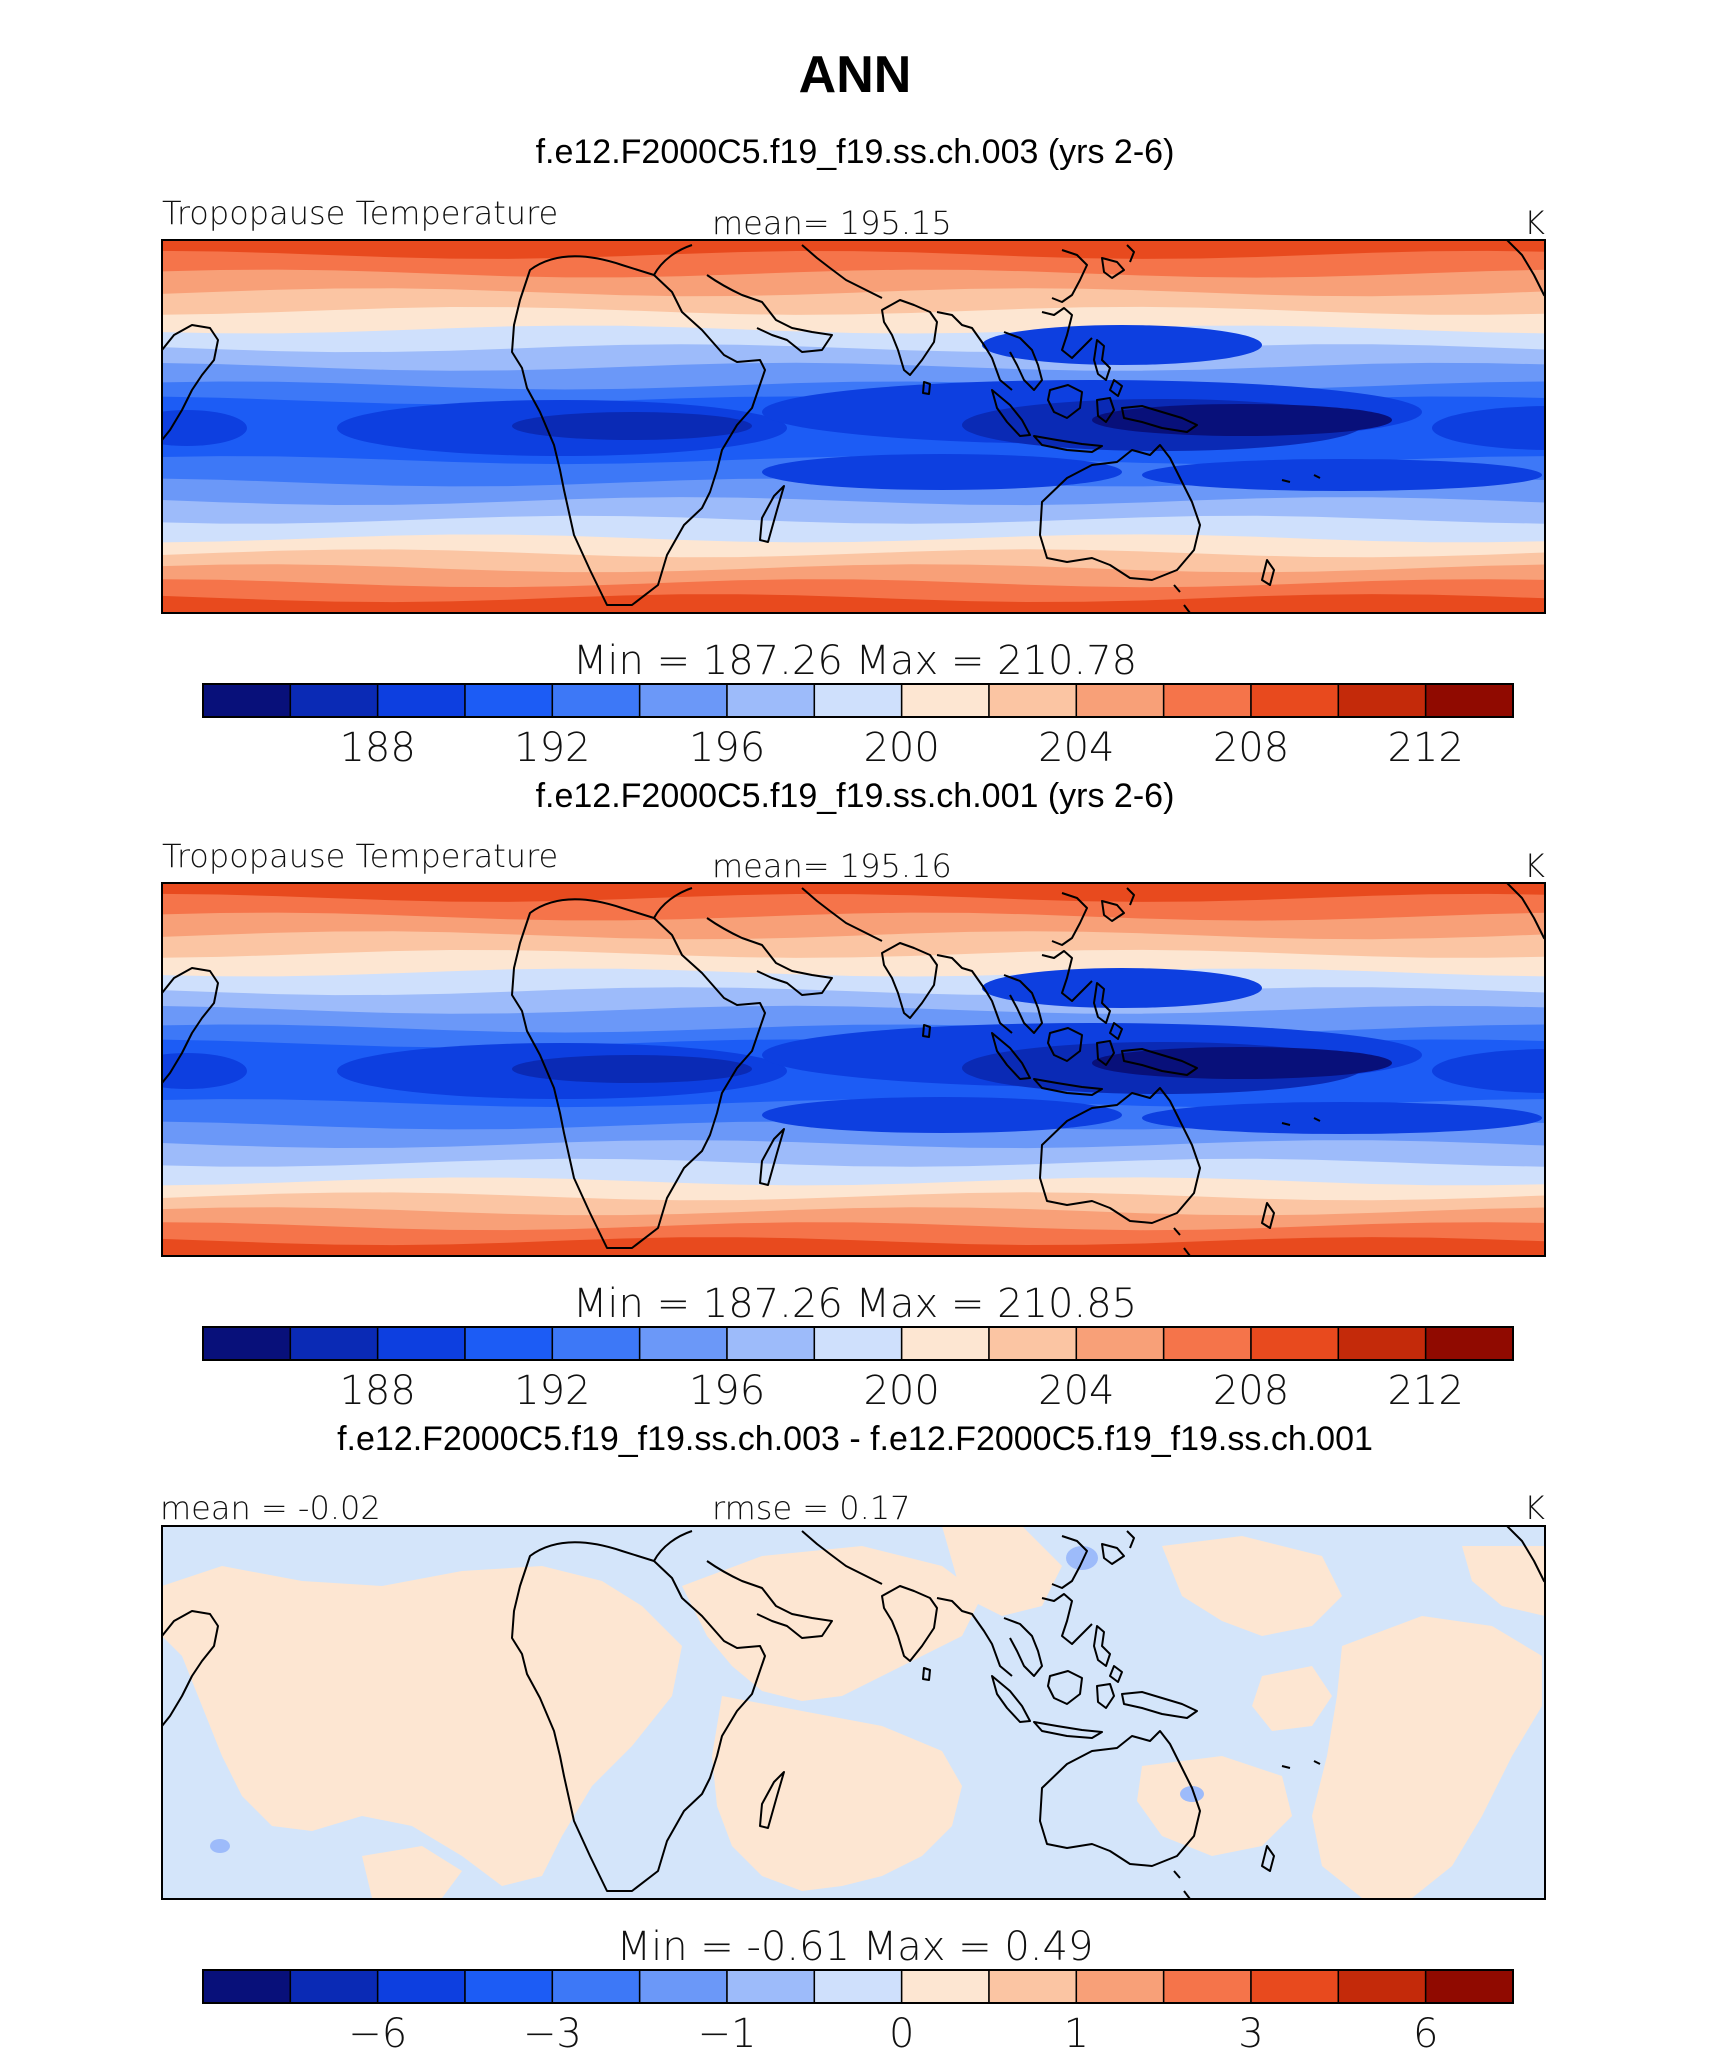 This screenshot has height=2067, width=1710. What do you see at coordinates (1251, 748) in the screenshot?
I see `colorbar-1-tick-label-5: 208` at bounding box center [1251, 748].